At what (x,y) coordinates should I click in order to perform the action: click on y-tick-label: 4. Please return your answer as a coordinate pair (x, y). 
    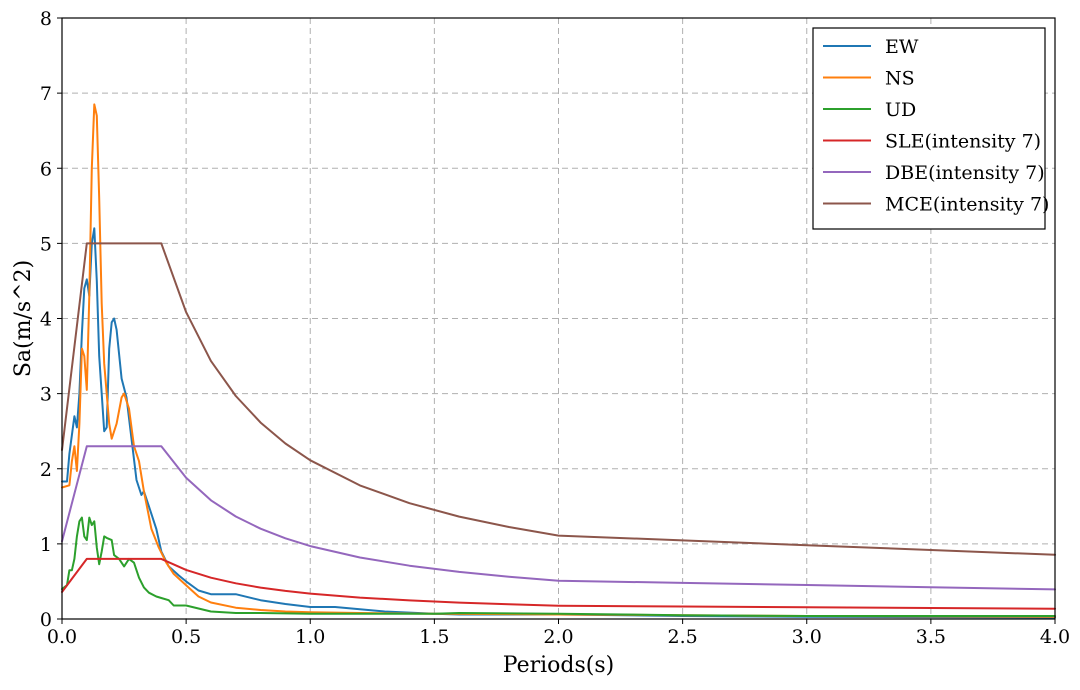
    Looking at the image, I should click on (46, 320).